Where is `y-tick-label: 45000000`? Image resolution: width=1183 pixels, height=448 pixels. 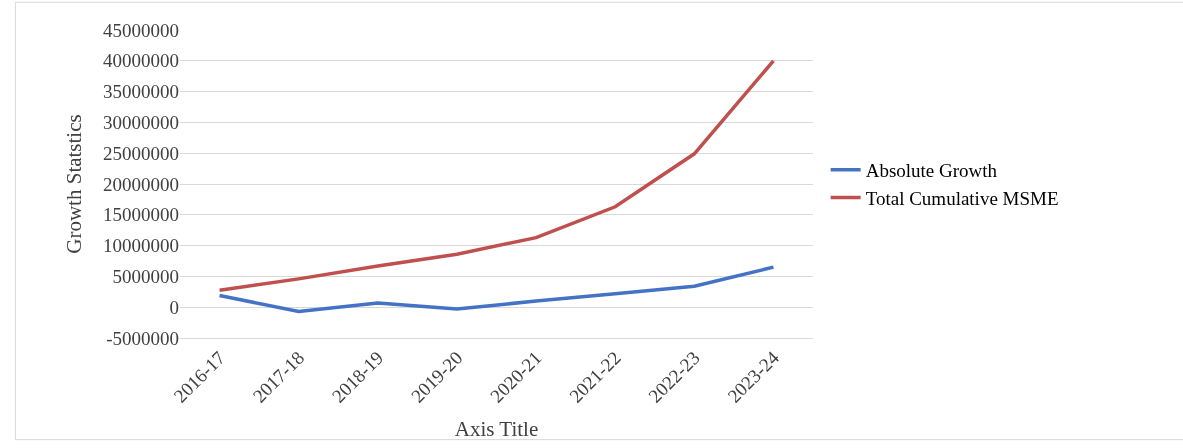
y-tick-label: 45000000 is located at coordinates (141, 30).